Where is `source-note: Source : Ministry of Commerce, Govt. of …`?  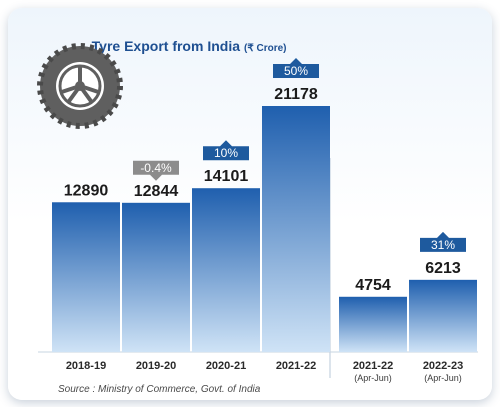
source-note: Source : Ministry of Commerce, Govt. of … is located at coordinates (159, 389).